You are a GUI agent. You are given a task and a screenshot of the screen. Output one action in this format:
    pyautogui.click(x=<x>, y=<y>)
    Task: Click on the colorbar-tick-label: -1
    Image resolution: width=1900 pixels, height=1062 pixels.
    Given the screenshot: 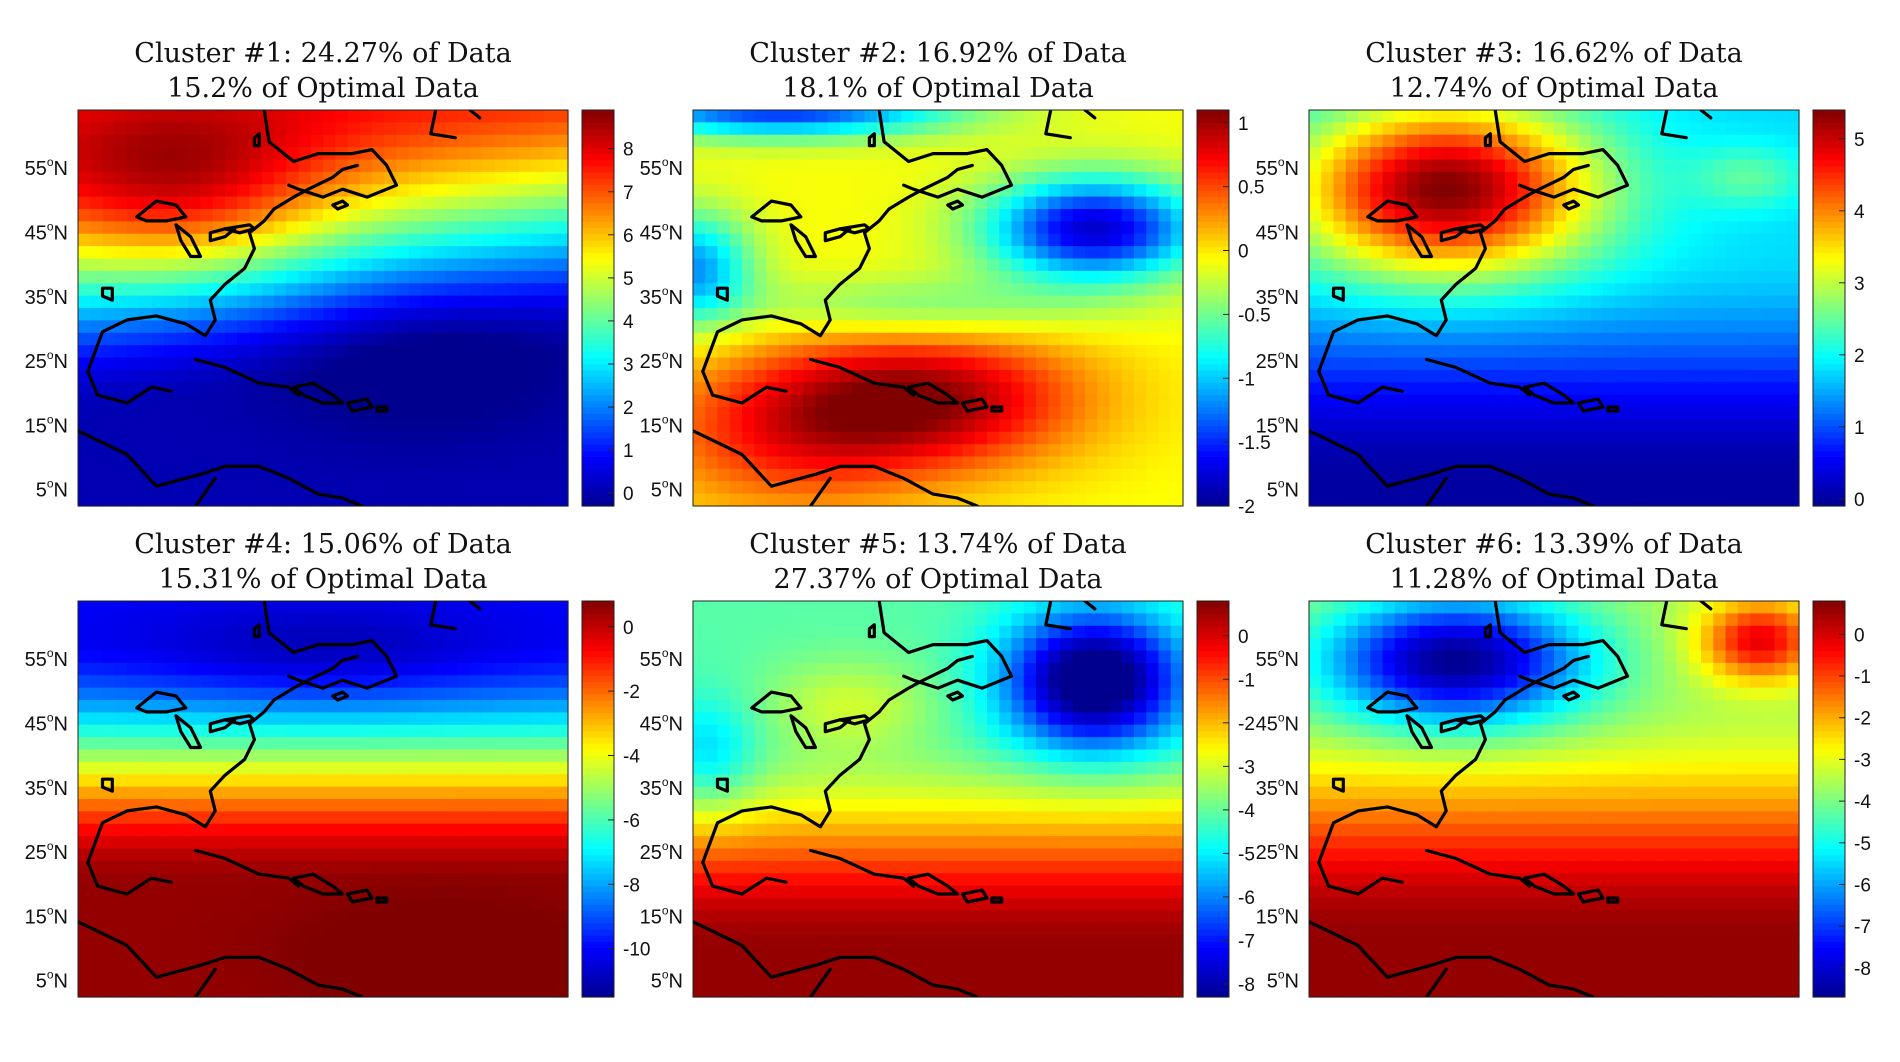 What is the action you would take?
    pyautogui.click(x=1246, y=379)
    